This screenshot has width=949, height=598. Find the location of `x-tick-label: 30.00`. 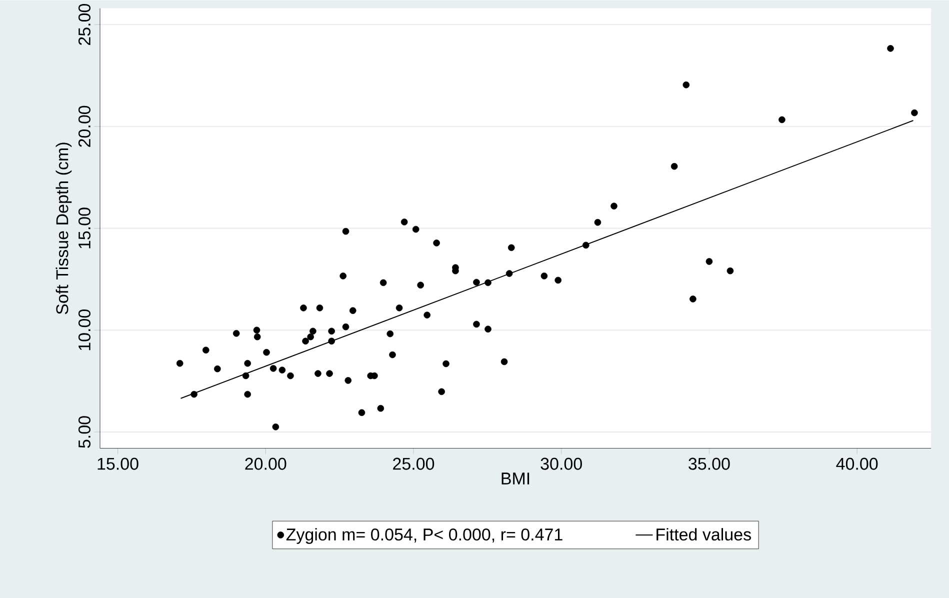

x-tick-label: 30.00 is located at coordinates (561, 464).